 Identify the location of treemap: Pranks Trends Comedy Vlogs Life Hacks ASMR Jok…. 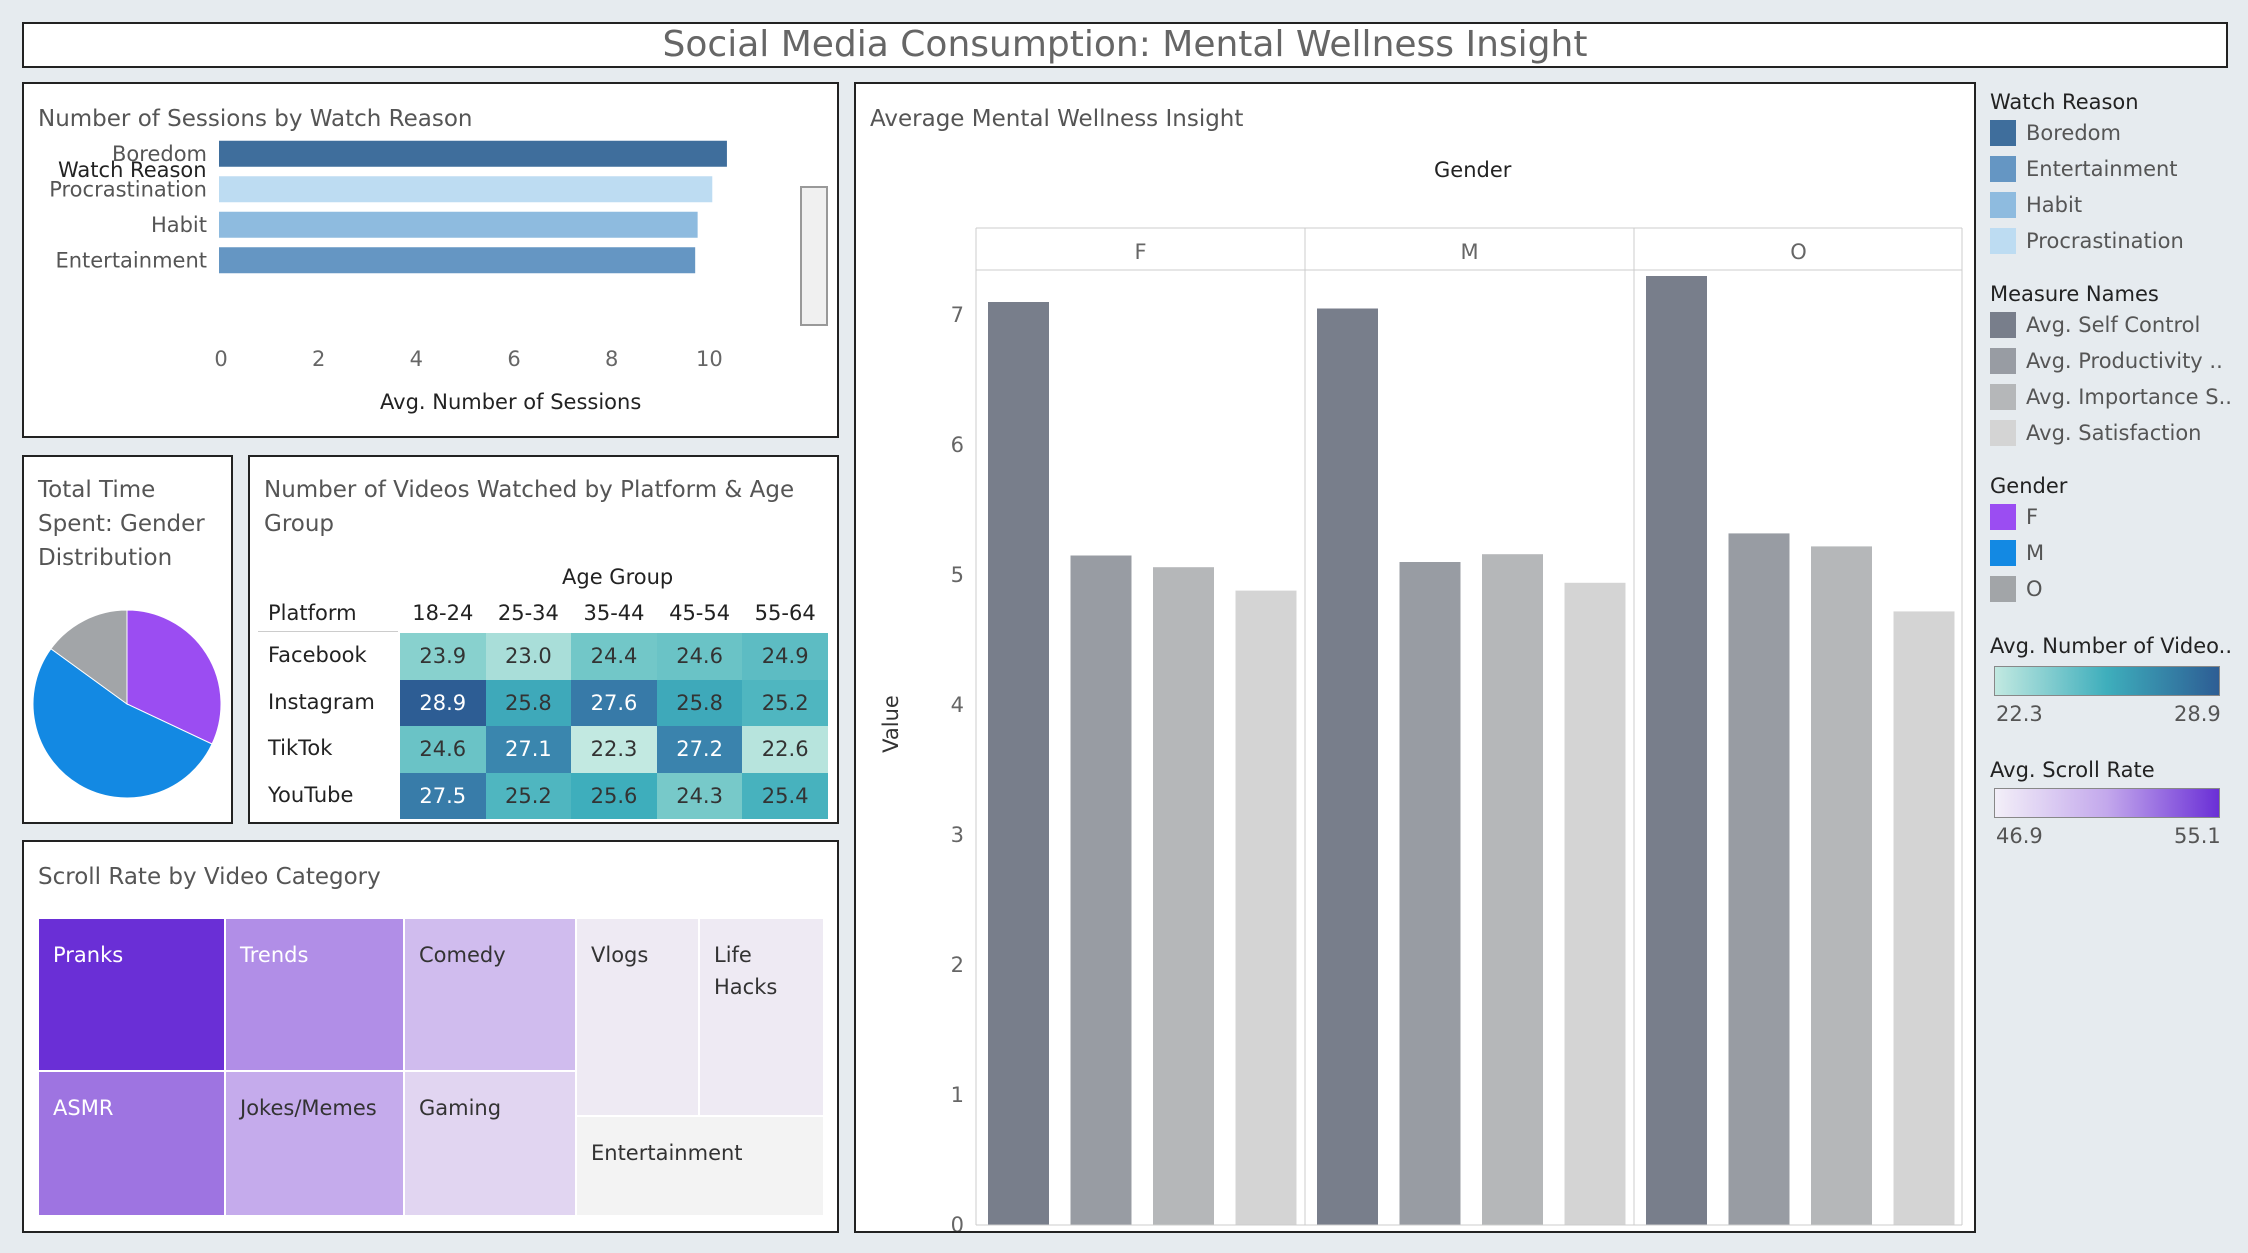
(431, 1067).